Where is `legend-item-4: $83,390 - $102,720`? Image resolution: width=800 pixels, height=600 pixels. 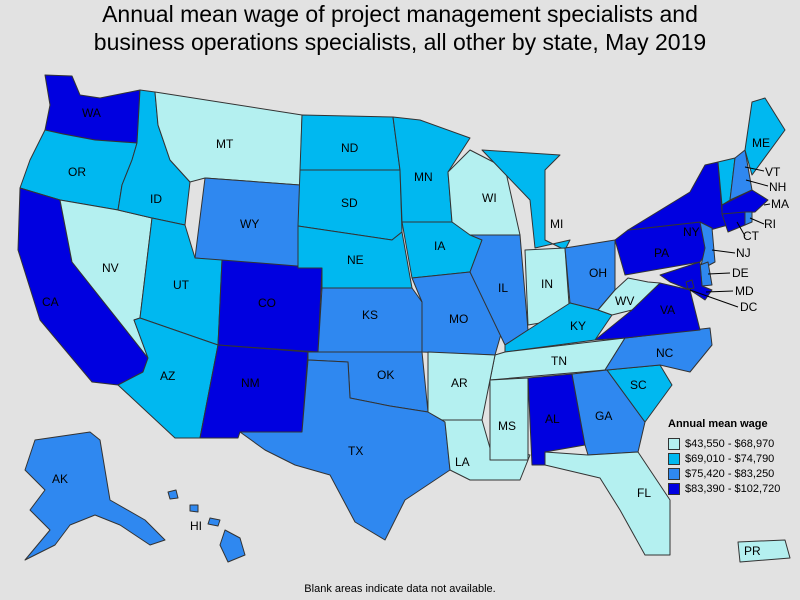
legend-item-4: $83,390 - $102,720 is located at coordinates (733, 488).